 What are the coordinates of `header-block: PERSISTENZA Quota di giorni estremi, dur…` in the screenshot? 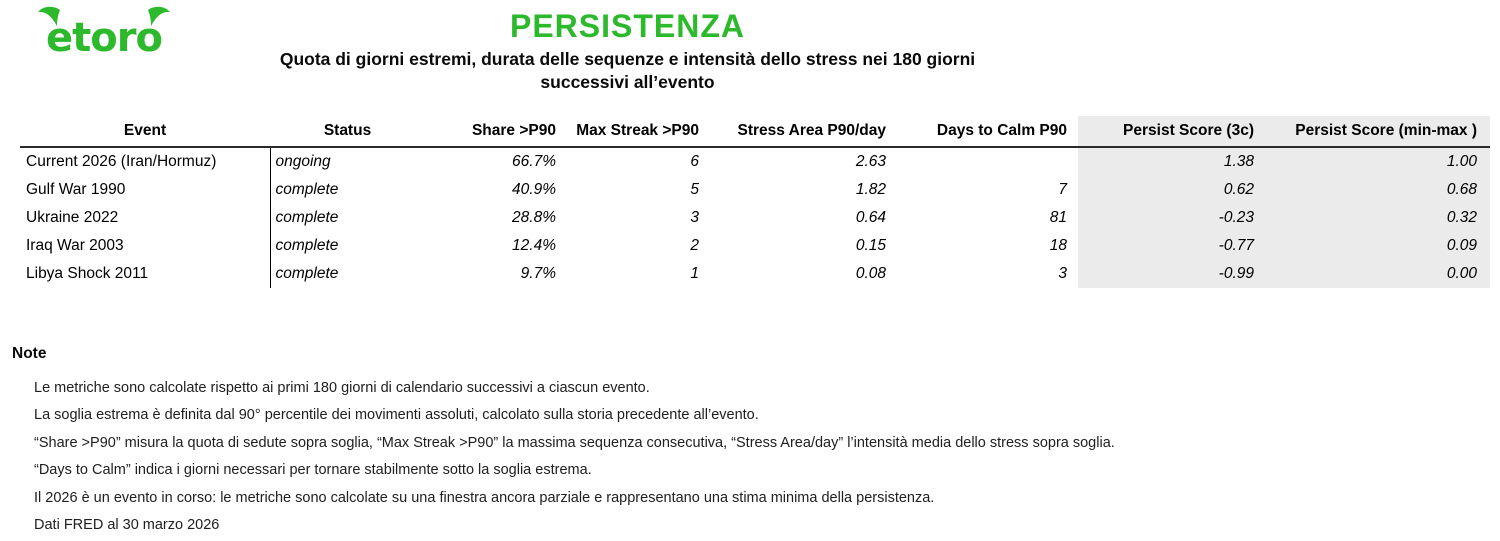 It's located at (627, 51).